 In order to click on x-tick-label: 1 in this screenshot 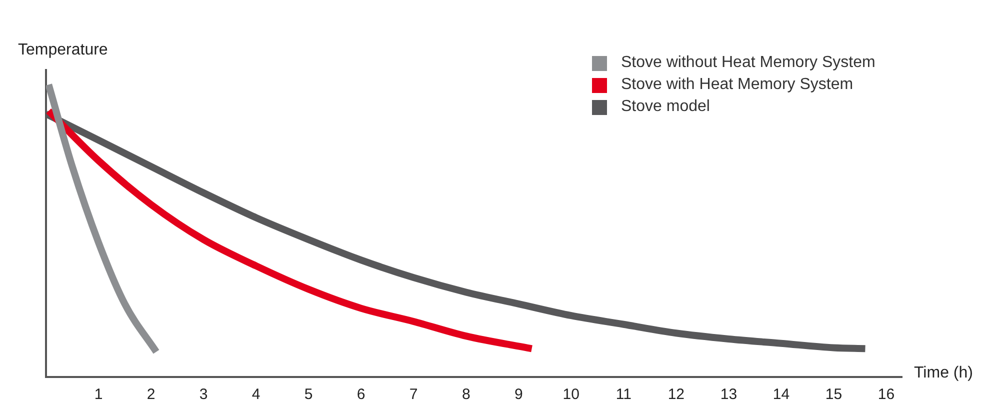, I will do `click(98, 395)`.